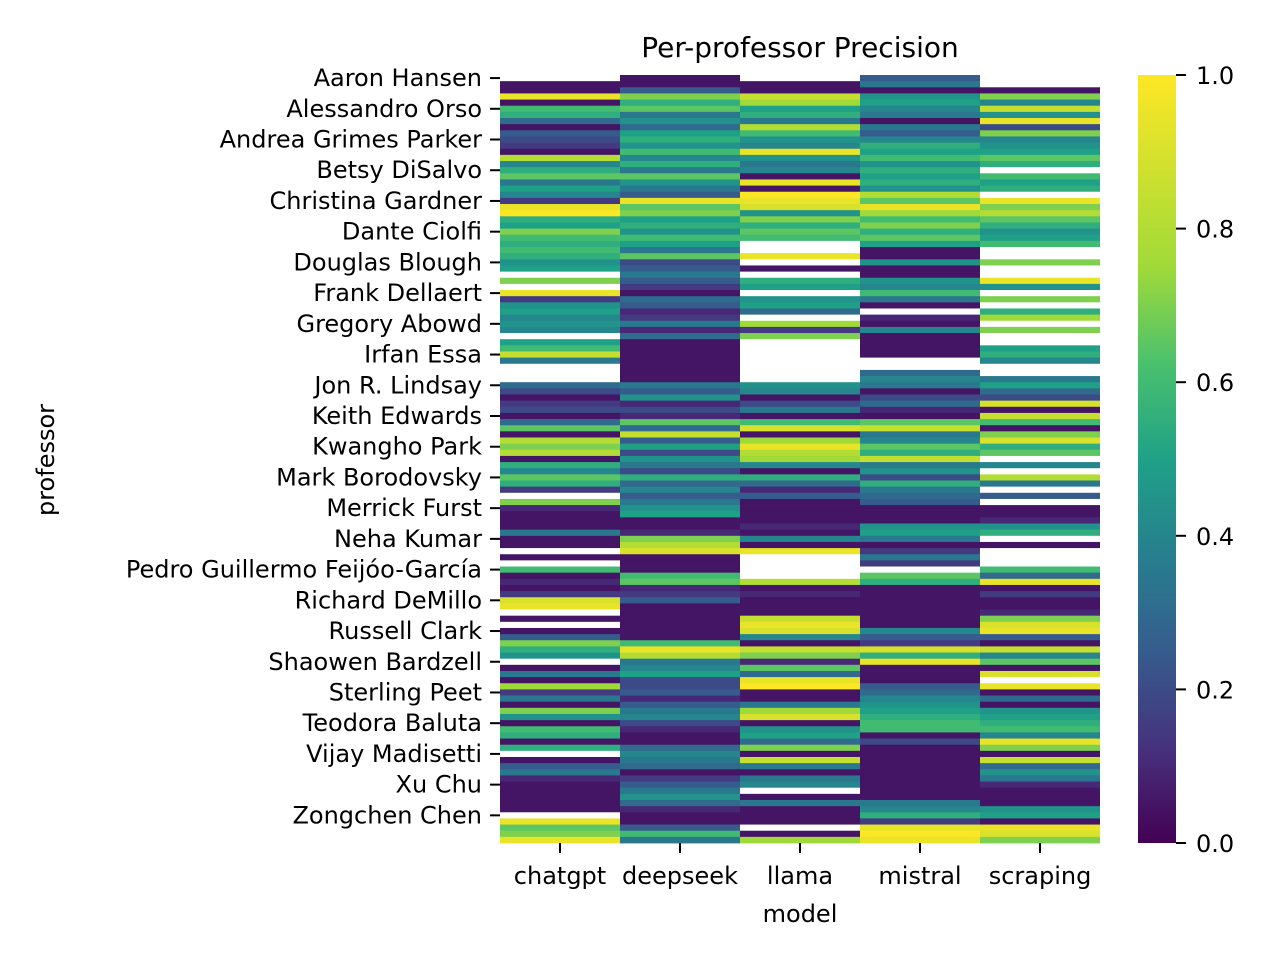 This screenshot has width=1280, height=960. What do you see at coordinates (379, 477) in the screenshot?
I see `y-tick-label: Mark Borodovsky` at bounding box center [379, 477].